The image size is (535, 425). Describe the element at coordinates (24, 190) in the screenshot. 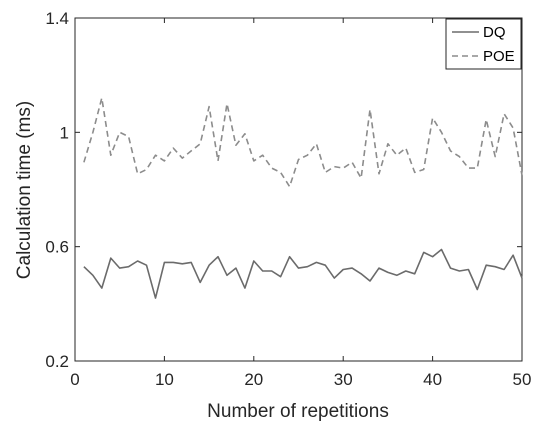

I see `y-axis-label: Calculation time (ms)` at that location.